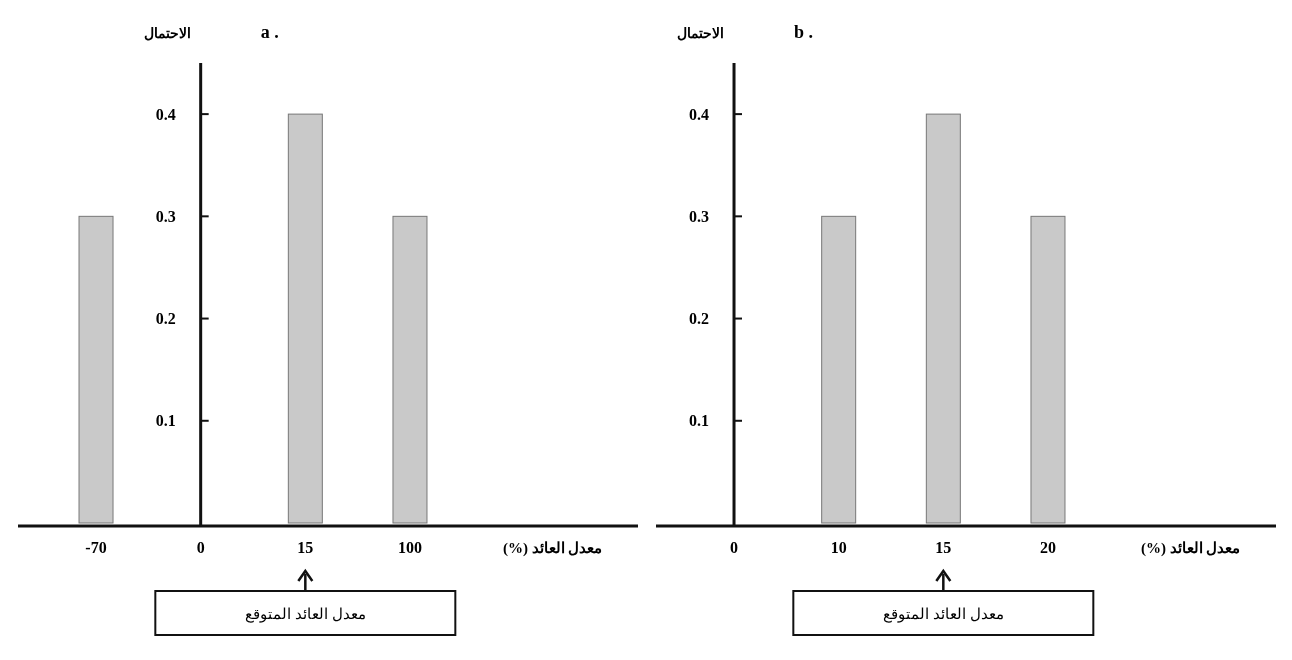  Describe the element at coordinates (804, 32) in the screenshot. I see `chart-title: b .` at that location.